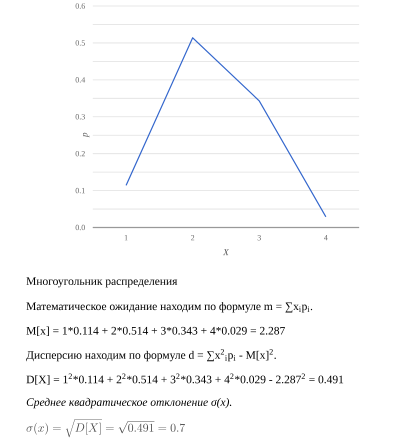 The width and height of the screenshot is (419, 442). Describe the element at coordinates (169, 307) in the screenshot. I see `text: Математическое ожидание находим по формуле m = ∑x$_{i}$p$_{i}$.` at that location.